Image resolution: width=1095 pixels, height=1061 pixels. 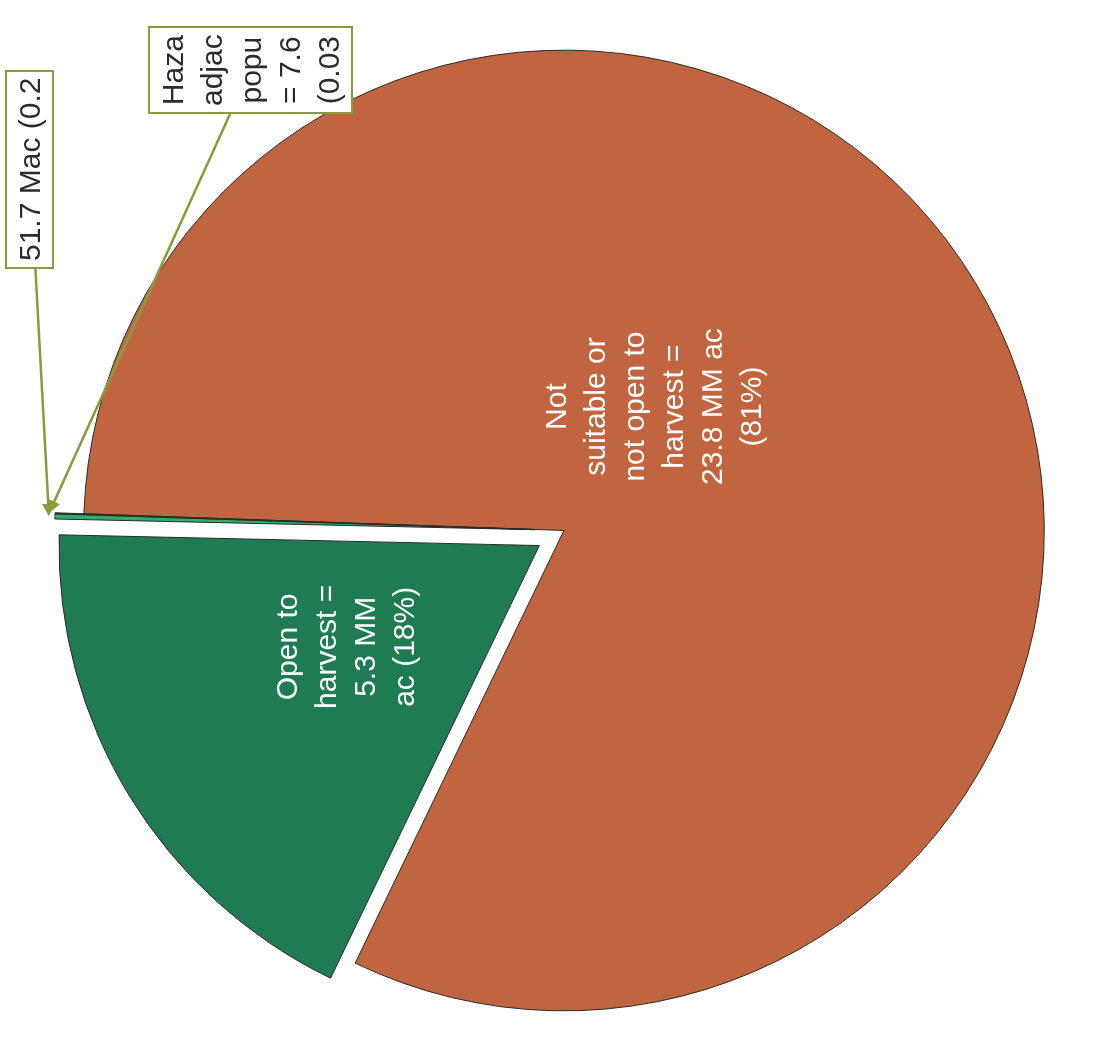 What do you see at coordinates (29, 169) in the screenshot?
I see `slice-label: 51.7 Mac (0.2` at bounding box center [29, 169].